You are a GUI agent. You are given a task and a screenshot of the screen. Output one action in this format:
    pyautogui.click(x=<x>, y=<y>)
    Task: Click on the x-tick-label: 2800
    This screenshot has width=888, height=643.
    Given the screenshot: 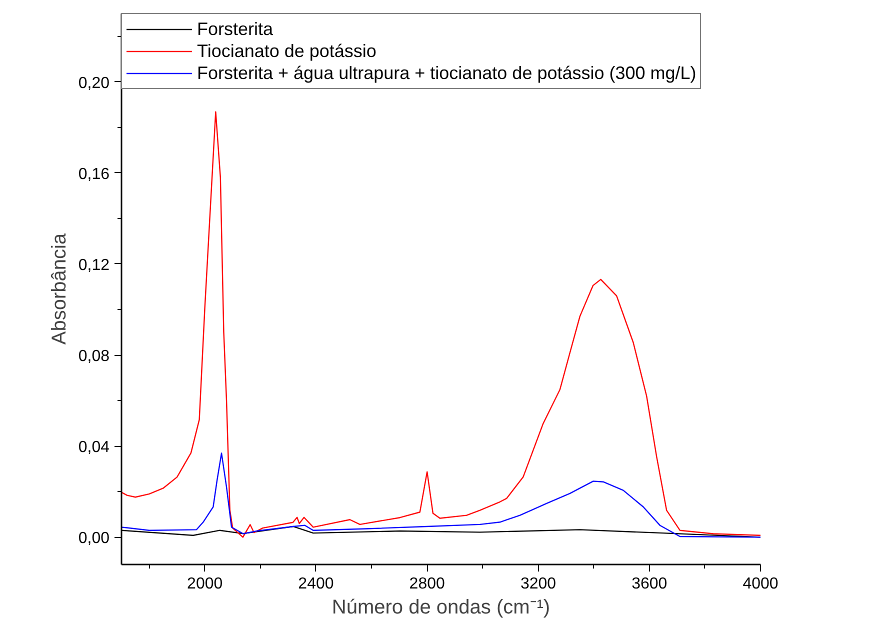 What is the action you would take?
    pyautogui.click(x=427, y=584)
    